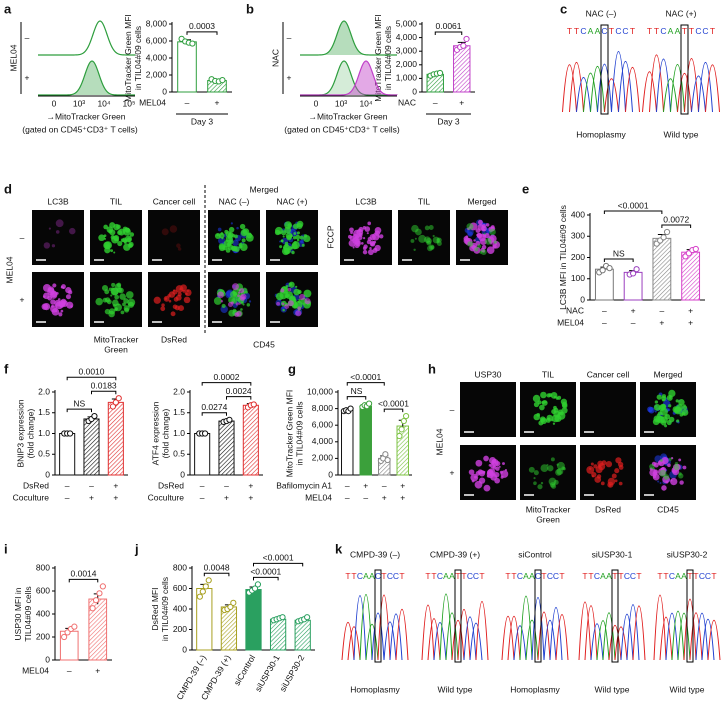 Image resolution: width=722 pixels, height=723 pixels. What do you see at coordinates (289, 434) in the screenshot?
I see `y-axis-label: MitoTracker Green MFI` at bounding box center [289, 434].